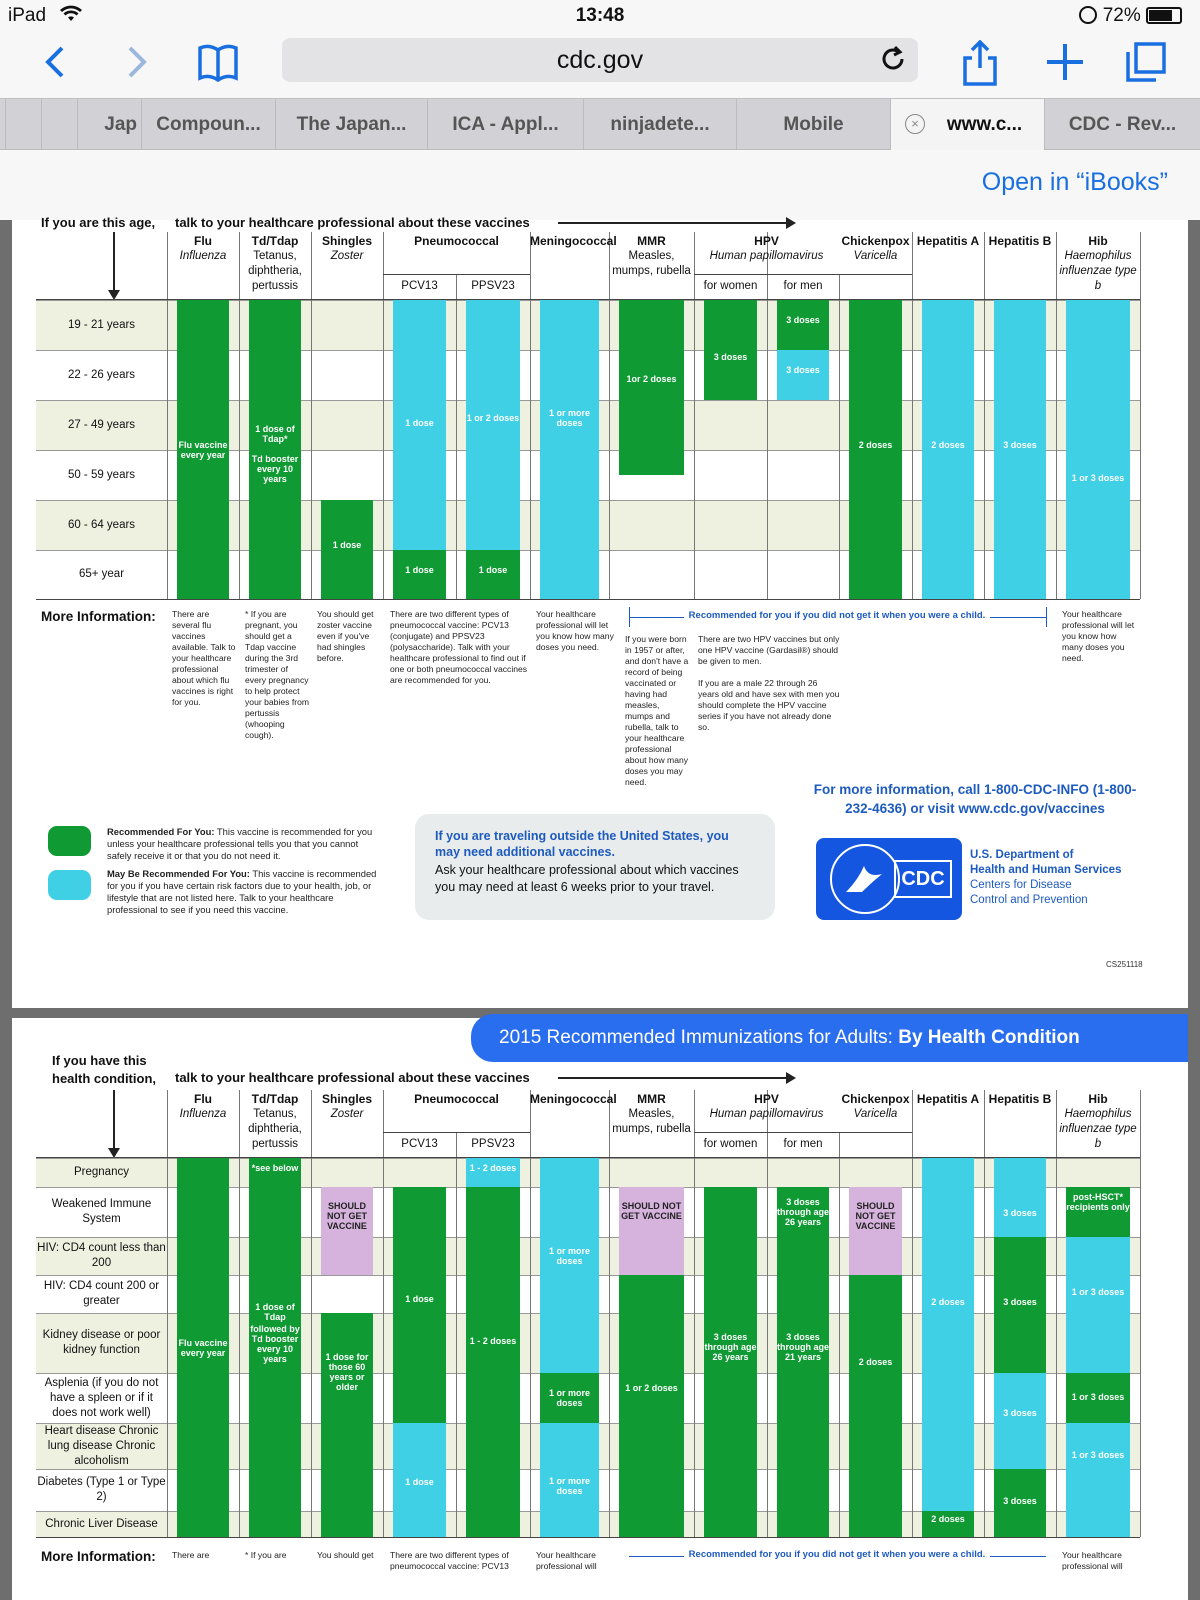  I want to click on dose-label: 1 or more doses, so click(569, 1256).